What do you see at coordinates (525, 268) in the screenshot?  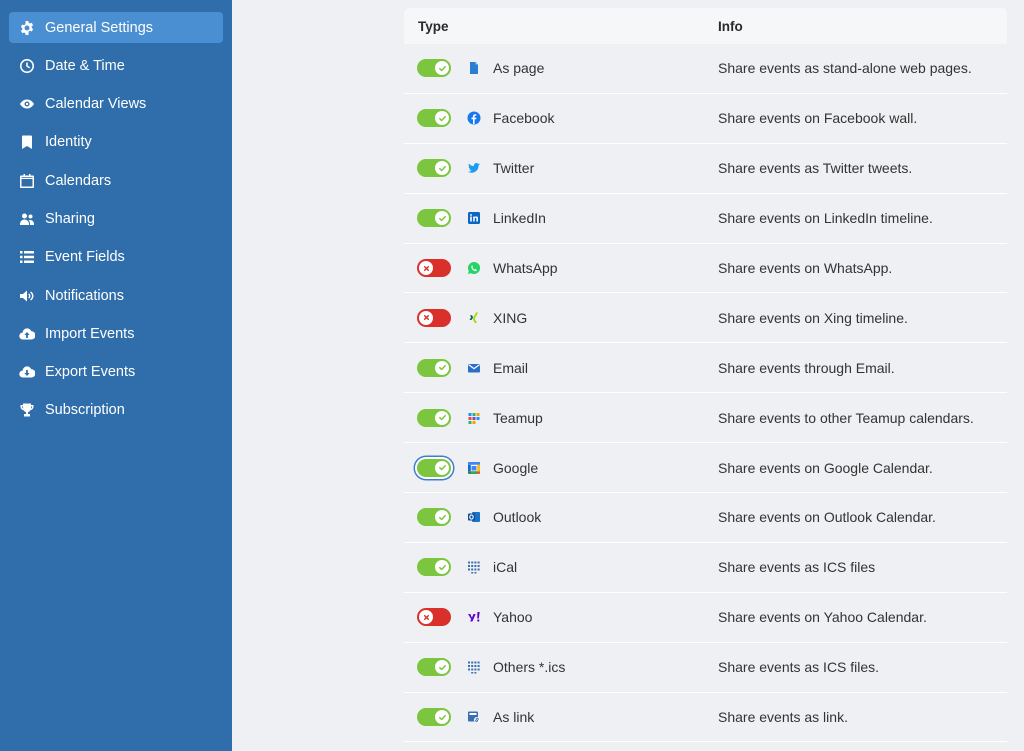 I see `type-name: WhatsApp` at bounding box center [525, 268].